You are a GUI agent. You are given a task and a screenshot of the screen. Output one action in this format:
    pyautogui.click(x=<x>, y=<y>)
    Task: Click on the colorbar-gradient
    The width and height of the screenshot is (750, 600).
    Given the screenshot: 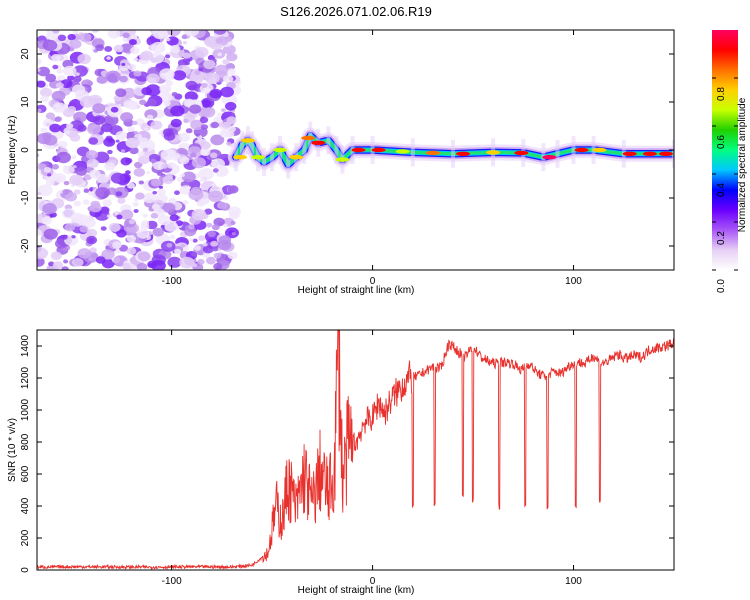 What is the action you would take?
    pyautogui.click(x=725, y=150)
    